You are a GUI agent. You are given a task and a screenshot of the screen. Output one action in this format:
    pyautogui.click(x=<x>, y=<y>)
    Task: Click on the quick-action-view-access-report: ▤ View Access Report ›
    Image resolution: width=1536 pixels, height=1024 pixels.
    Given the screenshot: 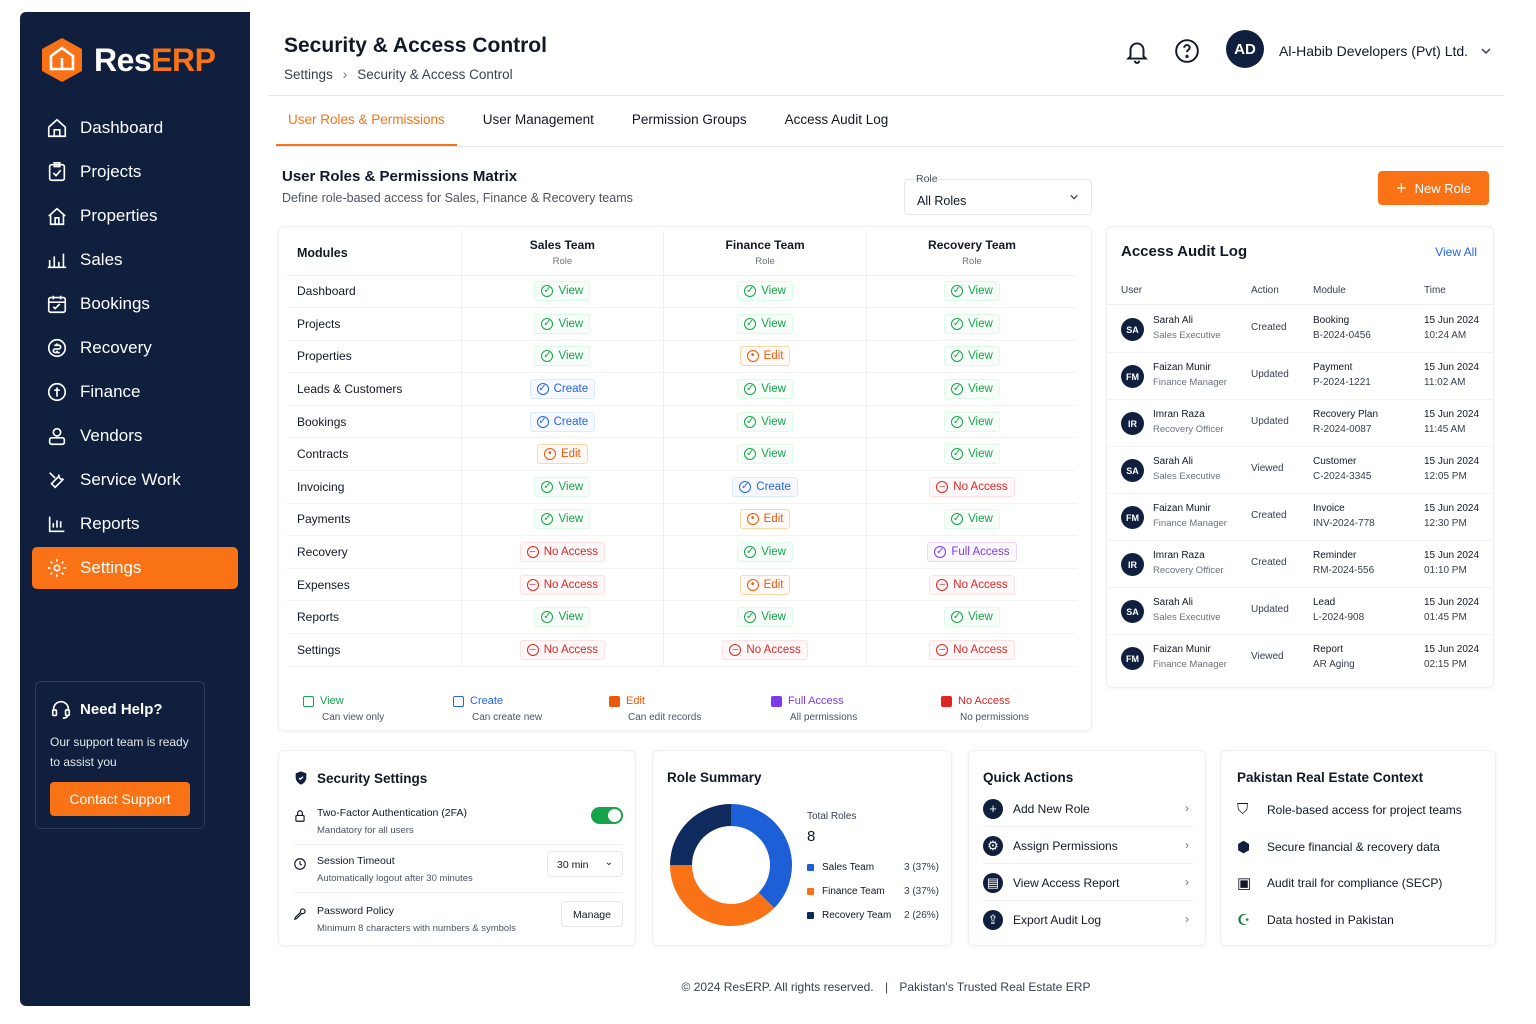 What is the action you would take?
    pyautogui.click(x=1088, y=883)
    